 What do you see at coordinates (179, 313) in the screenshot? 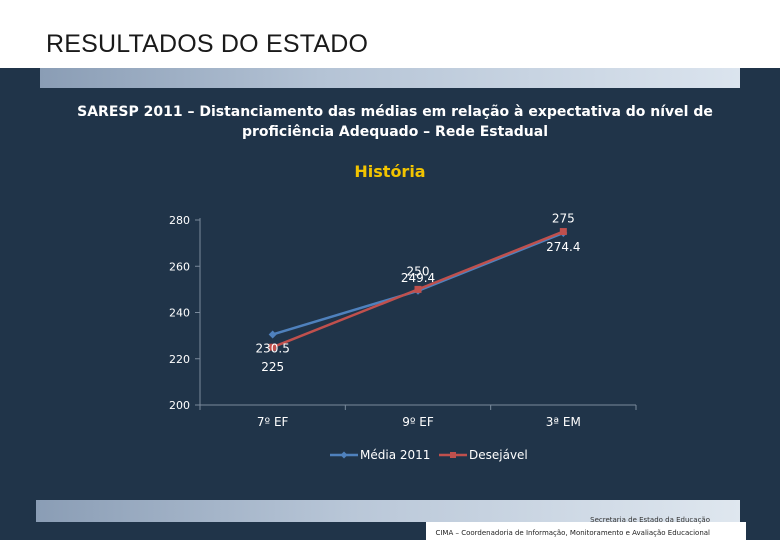
I see `y-tick-label: 240` at bounding box center [179, 313].